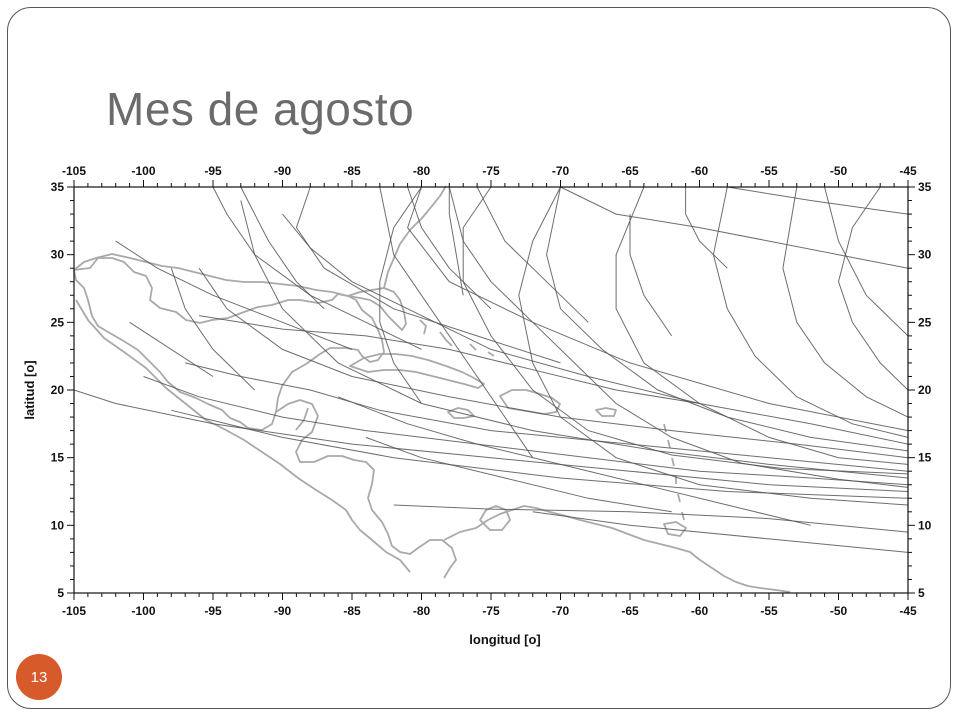 This screenshot has width=960, height=720. What do you see at coordinates (302, 419) in the screenshot?
I see `yucatan-tip` at bounding box center [302, 419].